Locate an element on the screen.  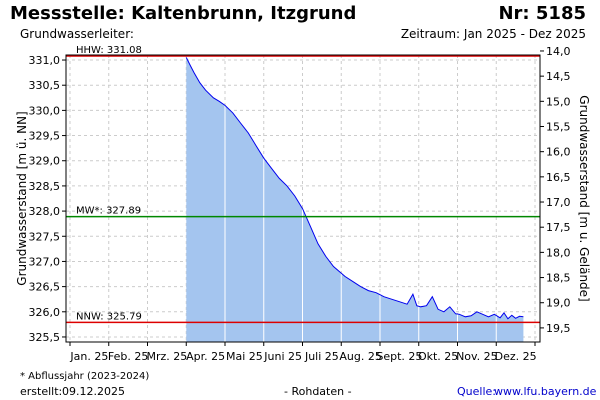
y-tick-label: 325,5 is located at coordinates (45, 337).